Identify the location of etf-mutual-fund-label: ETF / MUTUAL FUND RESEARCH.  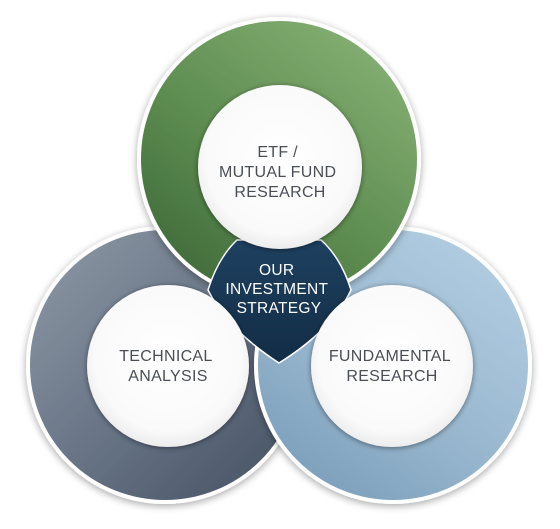
(280, 172).